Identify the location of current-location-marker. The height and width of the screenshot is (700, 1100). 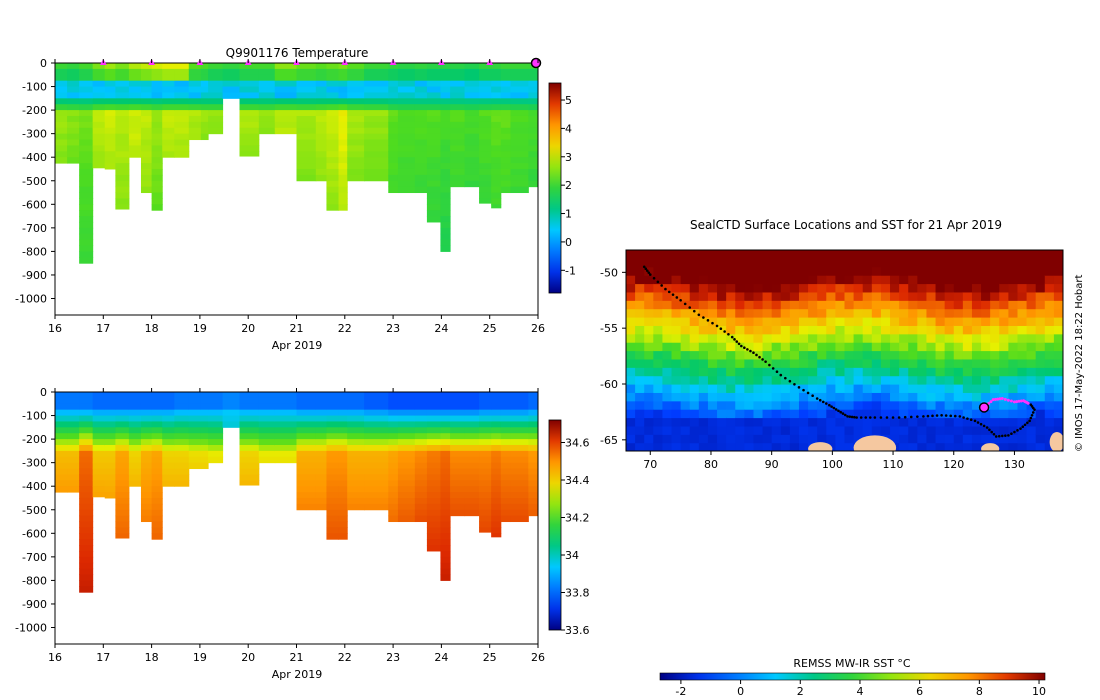
(984, 407).